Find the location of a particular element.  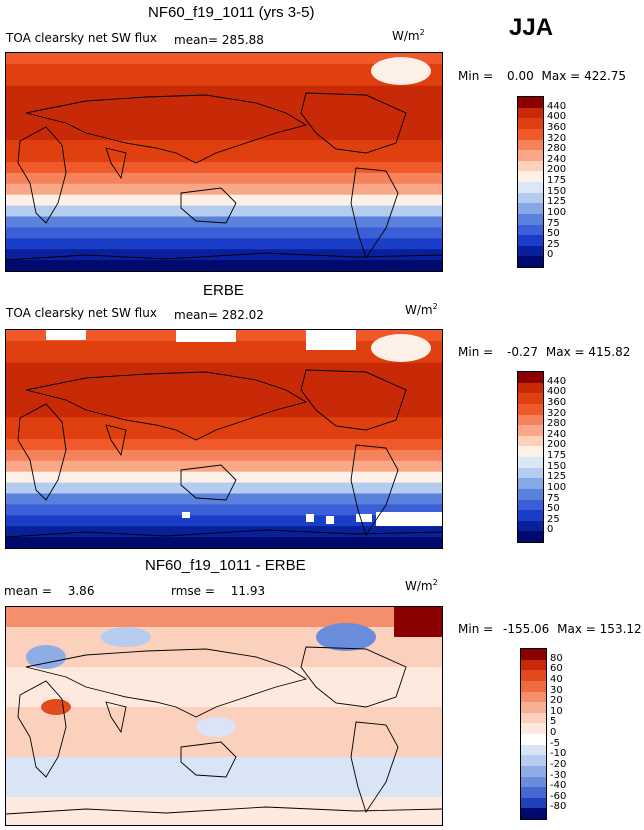

panel1-mean-value: 285.88 is located at coordinates (242, 40).